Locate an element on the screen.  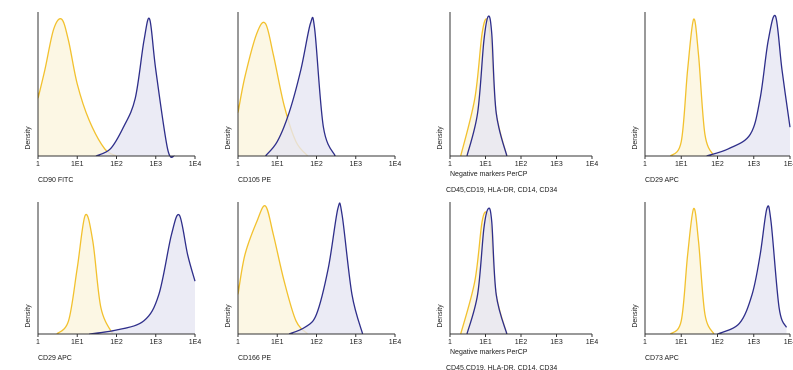
x-axis-label: CD73 APC is located at coordinates (662, 358).